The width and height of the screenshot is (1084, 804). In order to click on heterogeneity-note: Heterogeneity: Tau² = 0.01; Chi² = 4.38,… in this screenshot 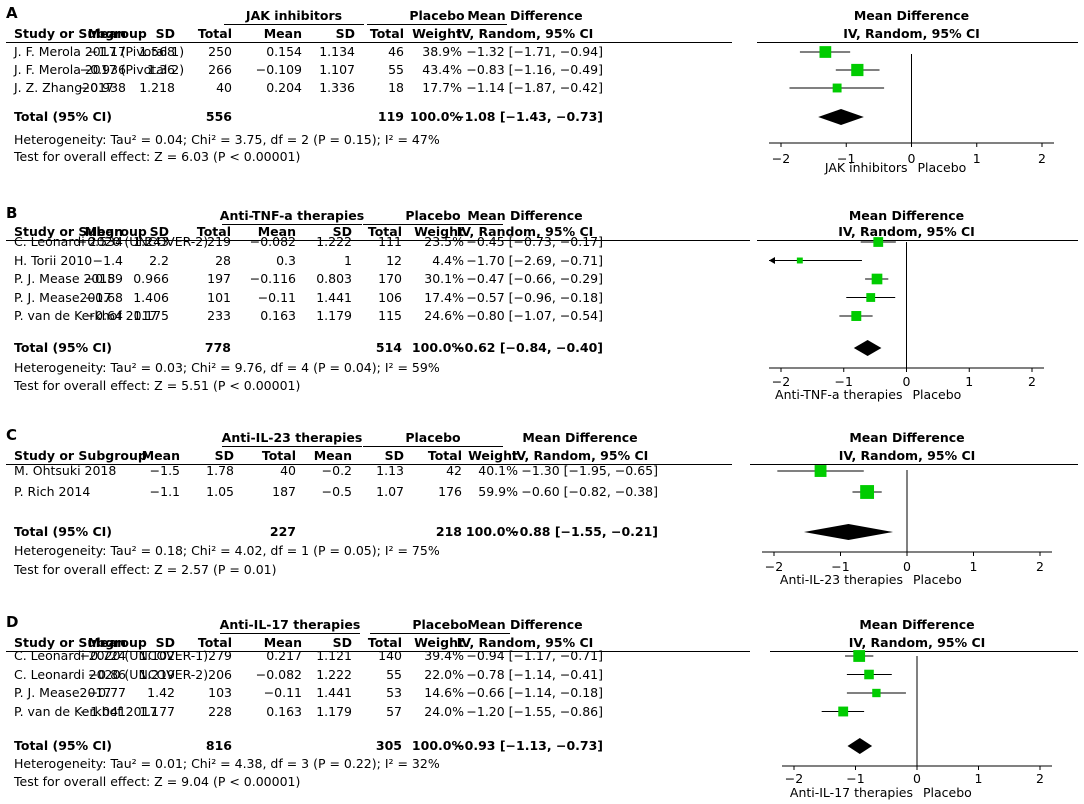, I will do `click(227, 763)`.